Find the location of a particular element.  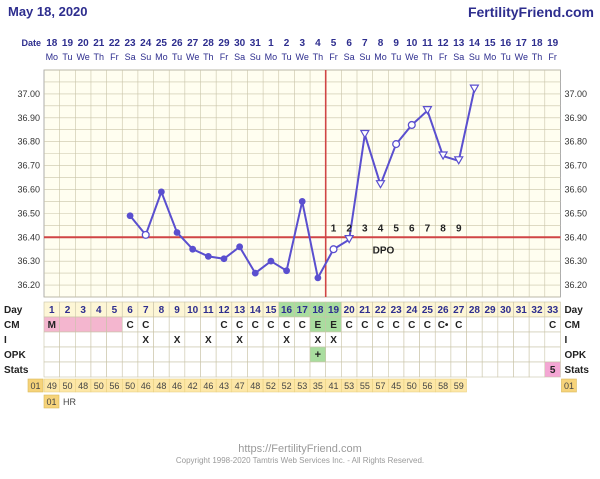

stats-value: 50 is located at coordinates (99, 386).